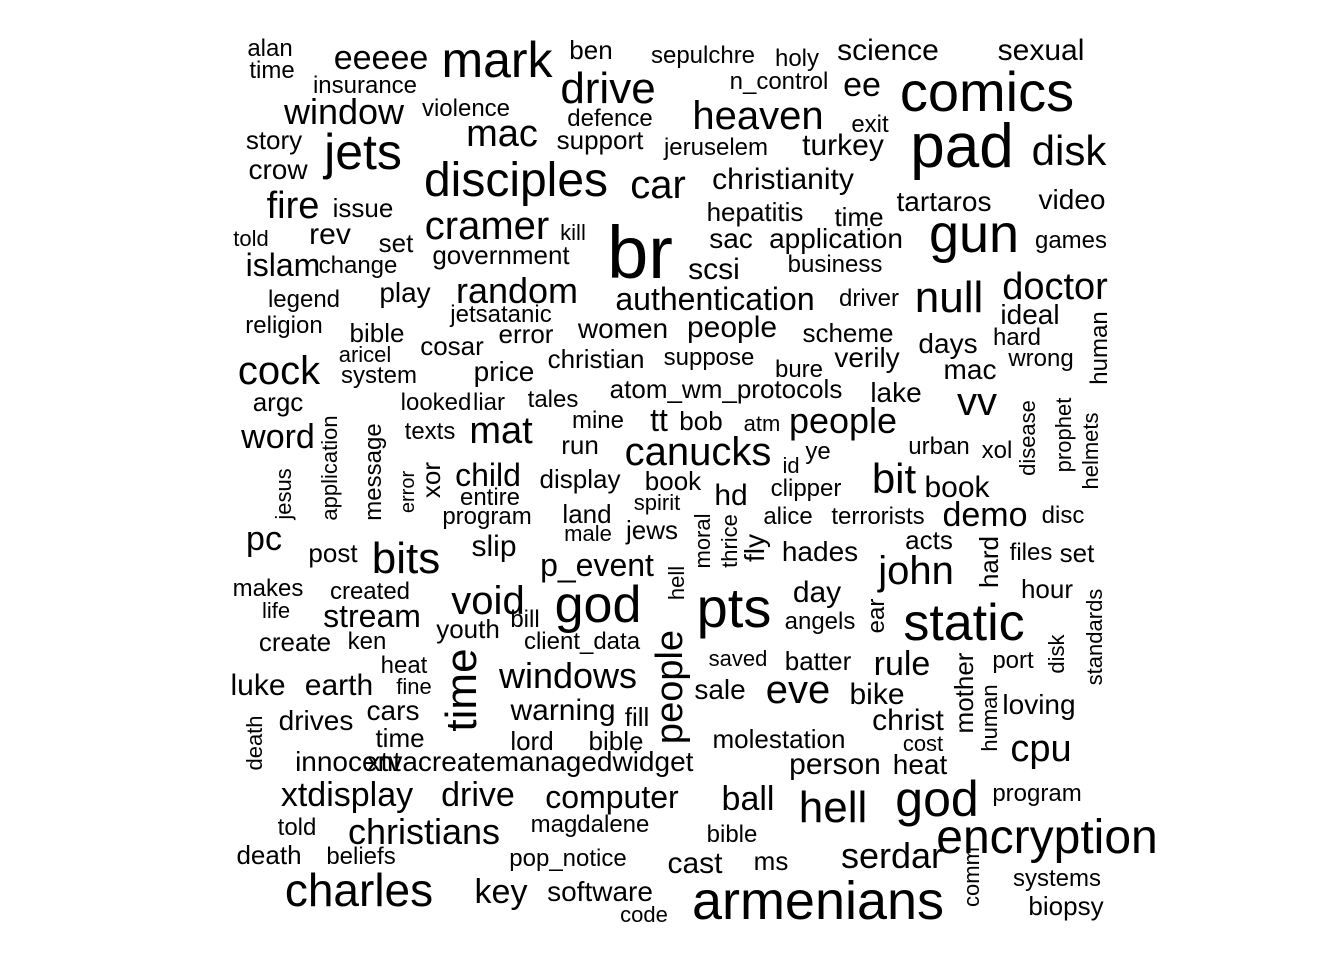  What do you see at coordinates (698, 452) in the screenshot?
I see `cloud-word: canucks` at bounding box center [698, 452].